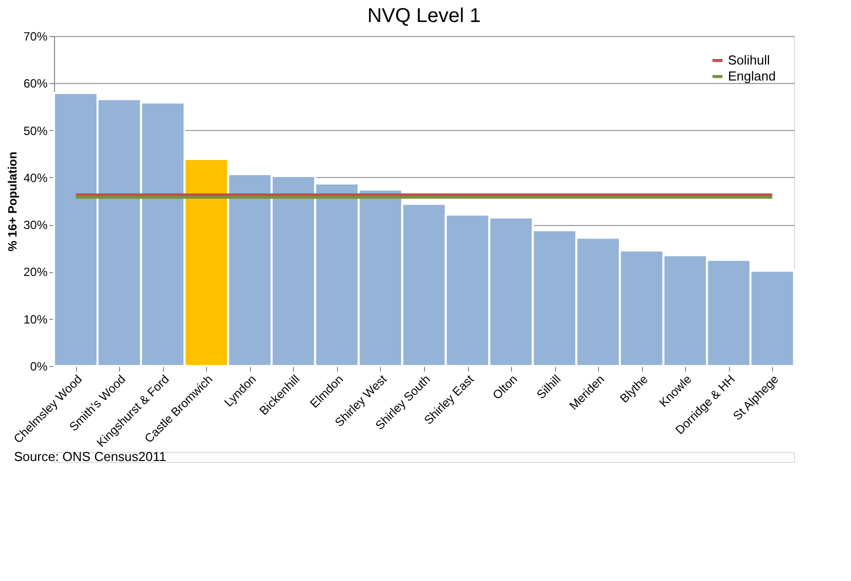 The image size is (851, 581). I want to click on chart-title: NVQ Level 1, so click(424, 16).